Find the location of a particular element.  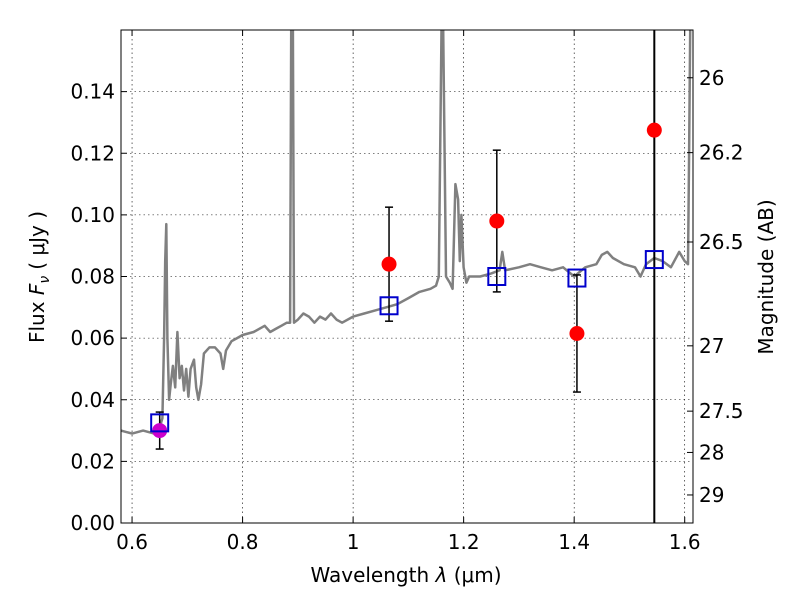

y-tick-label: 0.00 is located at coordinates (92, 523).